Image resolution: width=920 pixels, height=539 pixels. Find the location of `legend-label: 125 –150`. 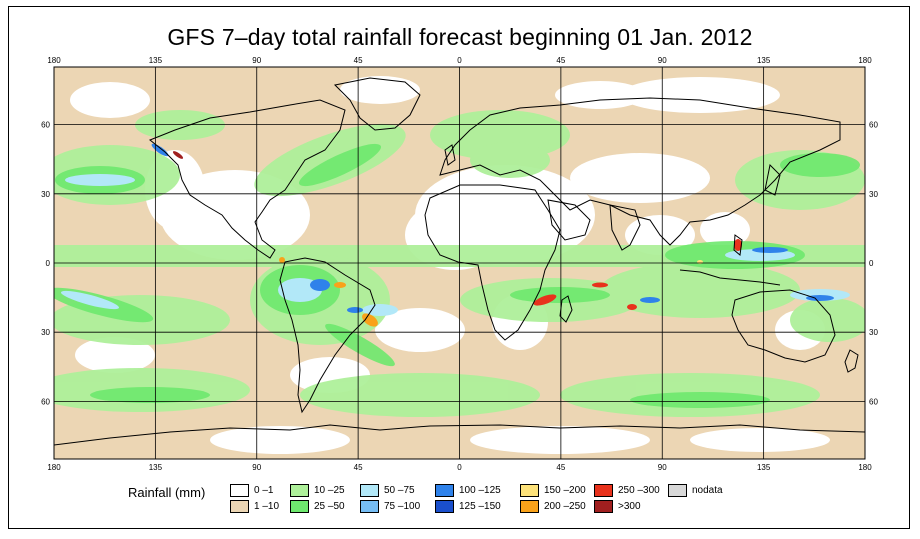

legend-label: 125 –150 is located at coordinates (480, 506).